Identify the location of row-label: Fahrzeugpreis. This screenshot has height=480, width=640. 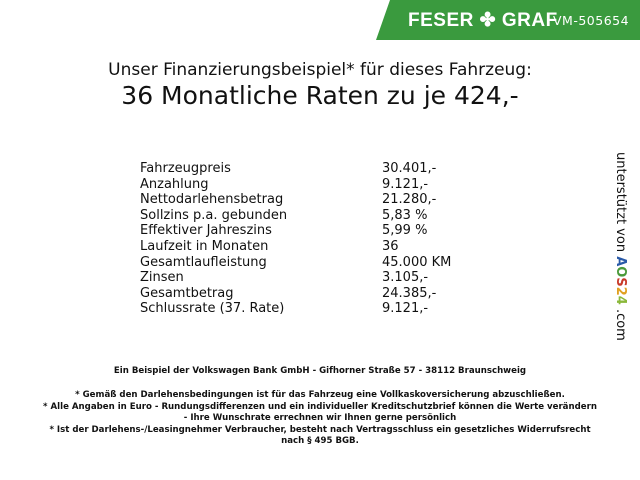
(185, 168).